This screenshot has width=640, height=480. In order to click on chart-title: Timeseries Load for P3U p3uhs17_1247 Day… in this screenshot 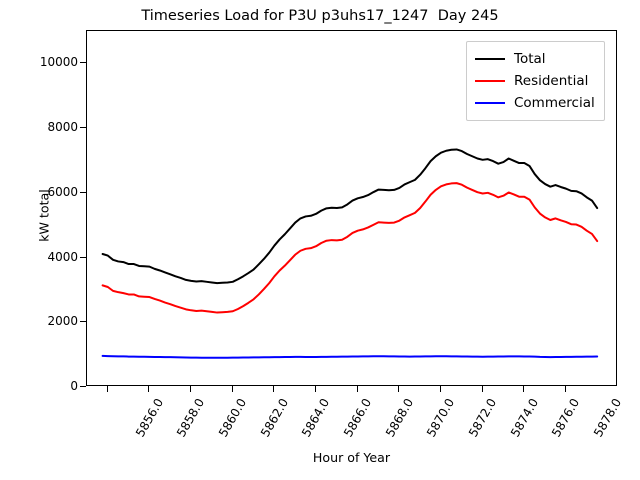, I will do `click(320, 16)`.